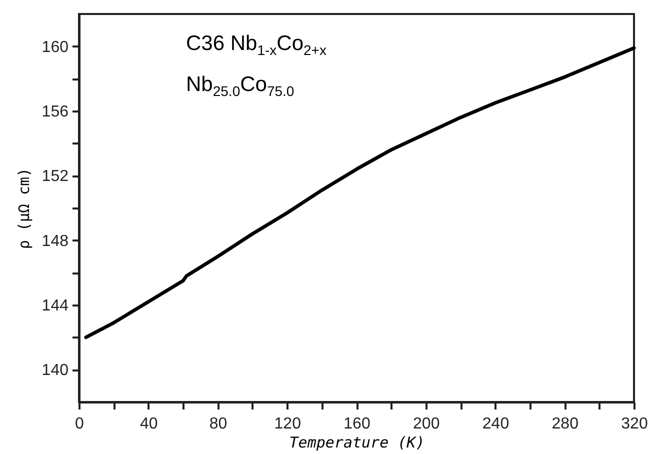 This screenshot has width=654, height=454. Describe the element at coordinates (55, 306) in the screenshot. I see `y-tick-label: 144` at that location.